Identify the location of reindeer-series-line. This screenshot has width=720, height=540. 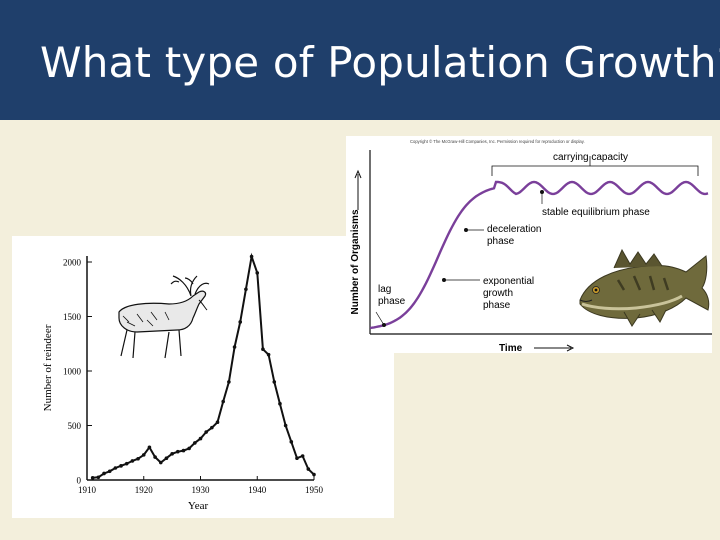
(203, 365).